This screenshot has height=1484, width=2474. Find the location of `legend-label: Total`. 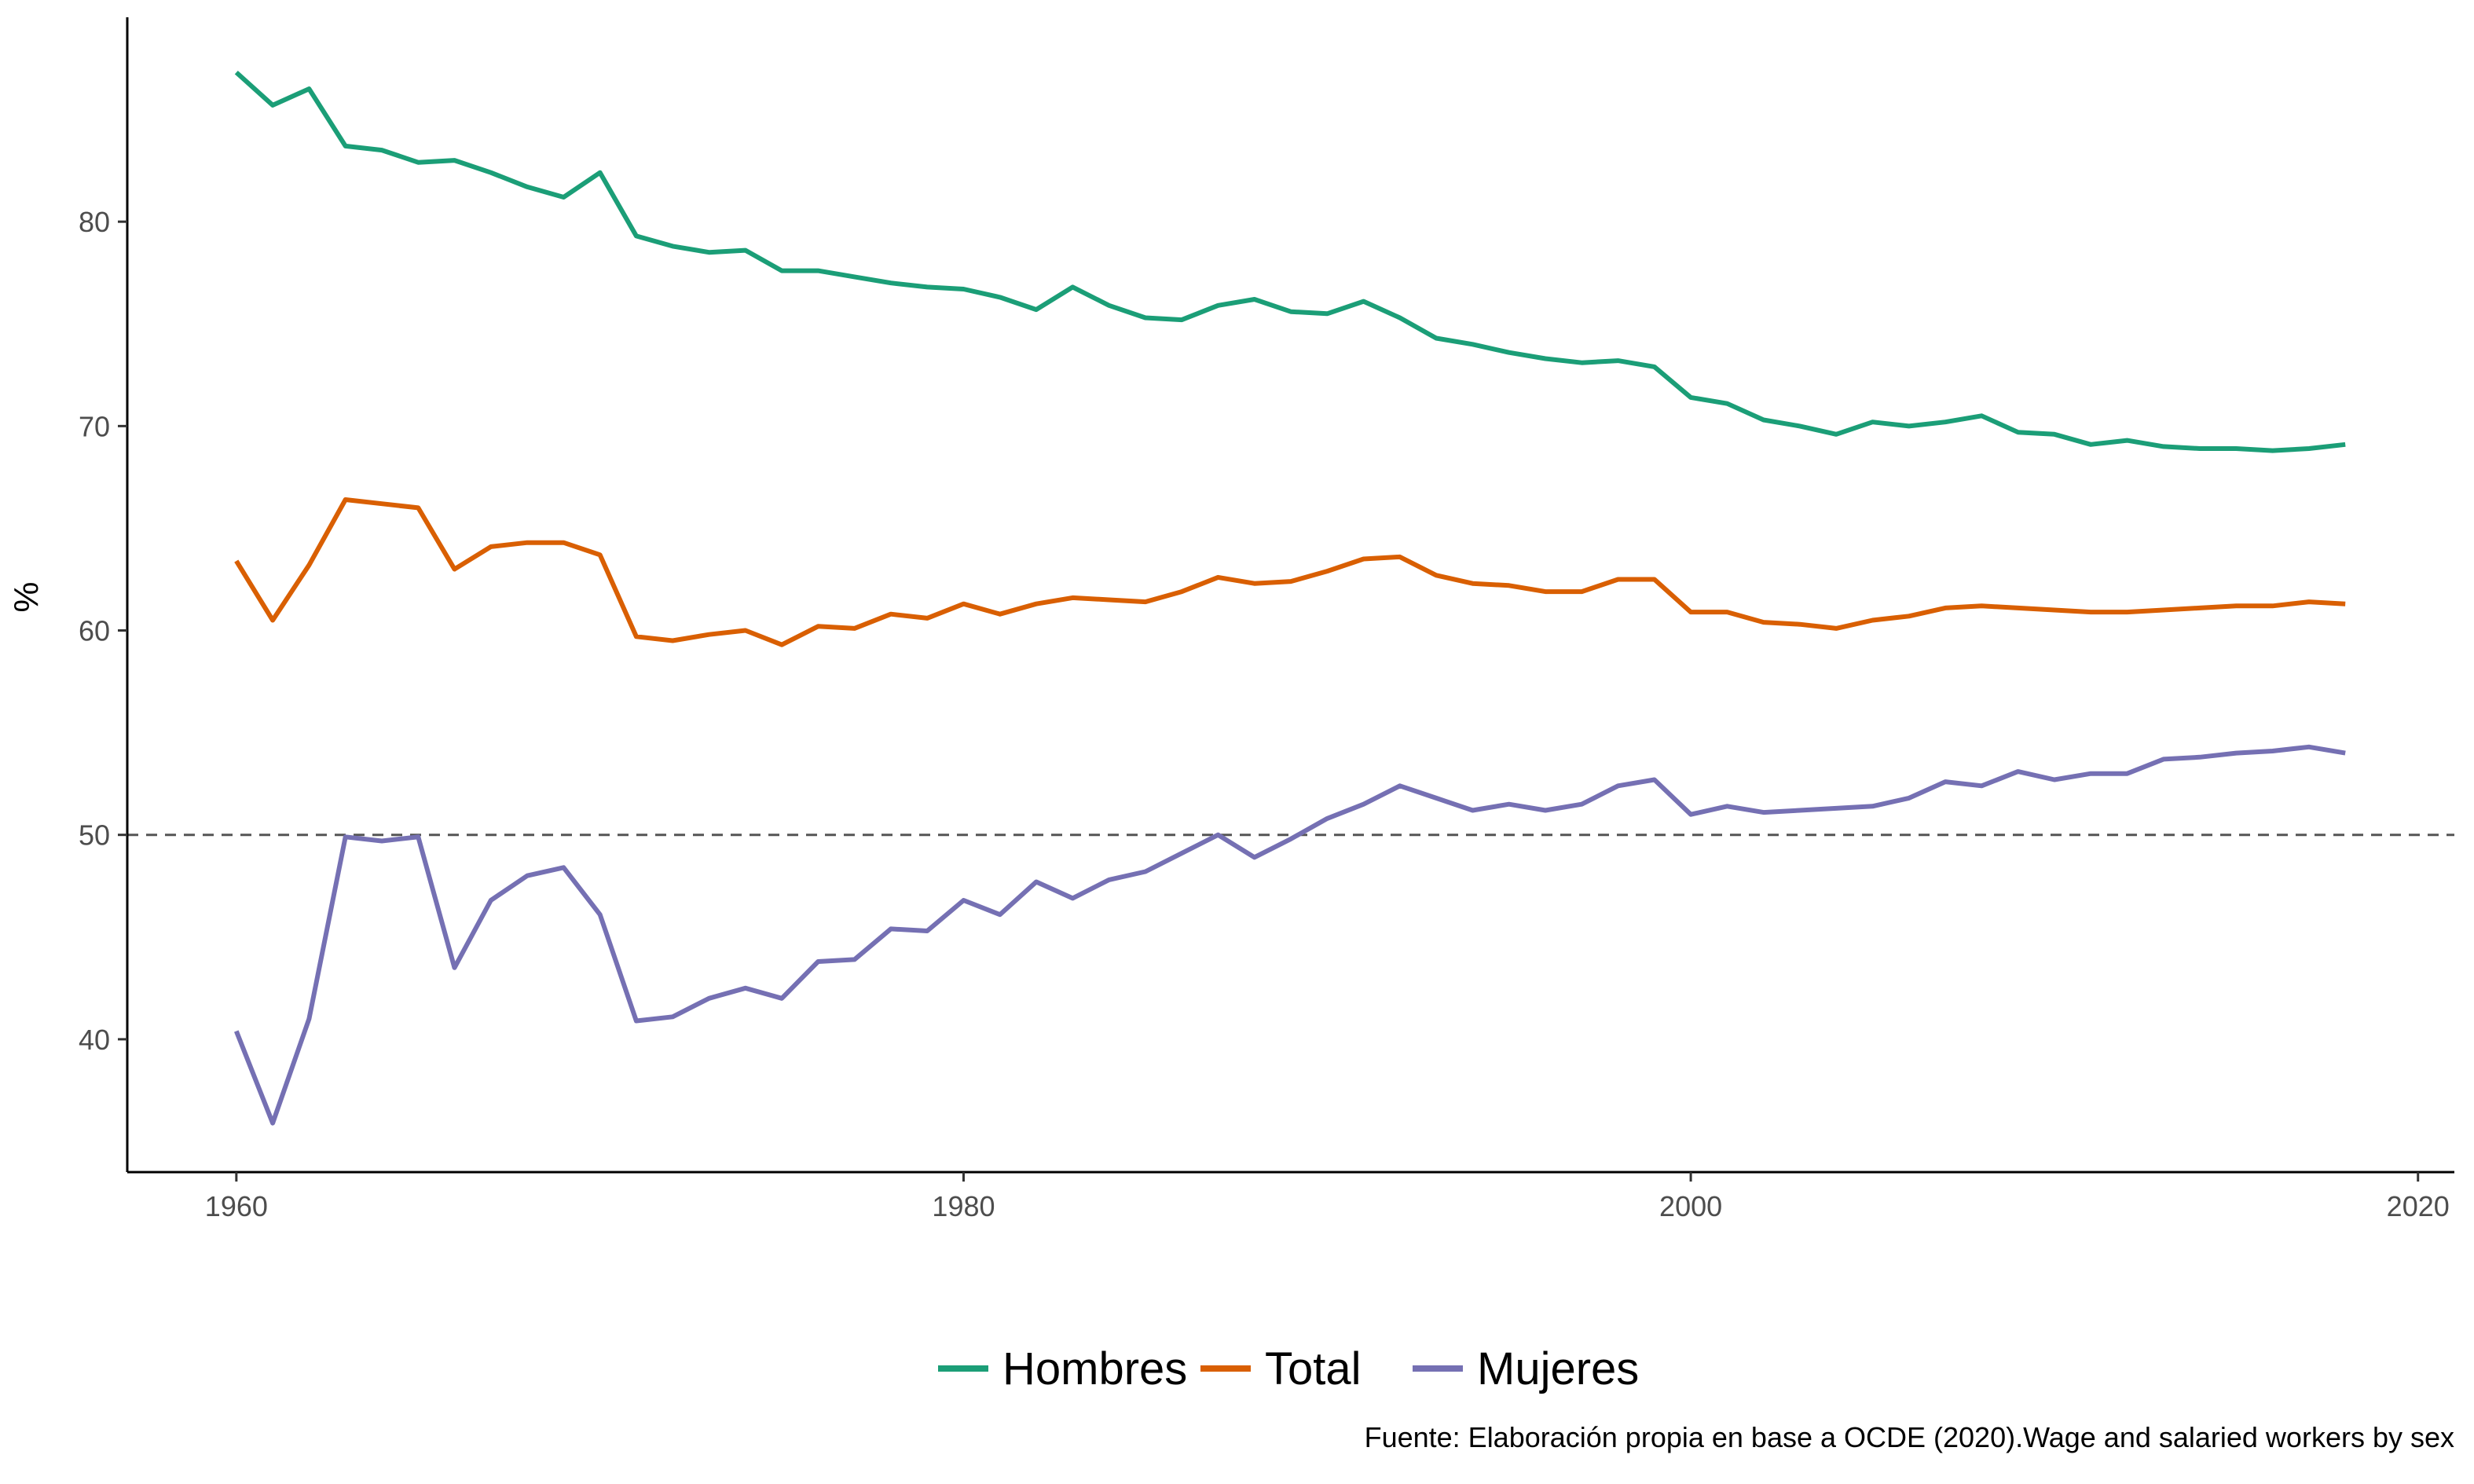

legend-label: Total is located at coordinates (1313, 1368).